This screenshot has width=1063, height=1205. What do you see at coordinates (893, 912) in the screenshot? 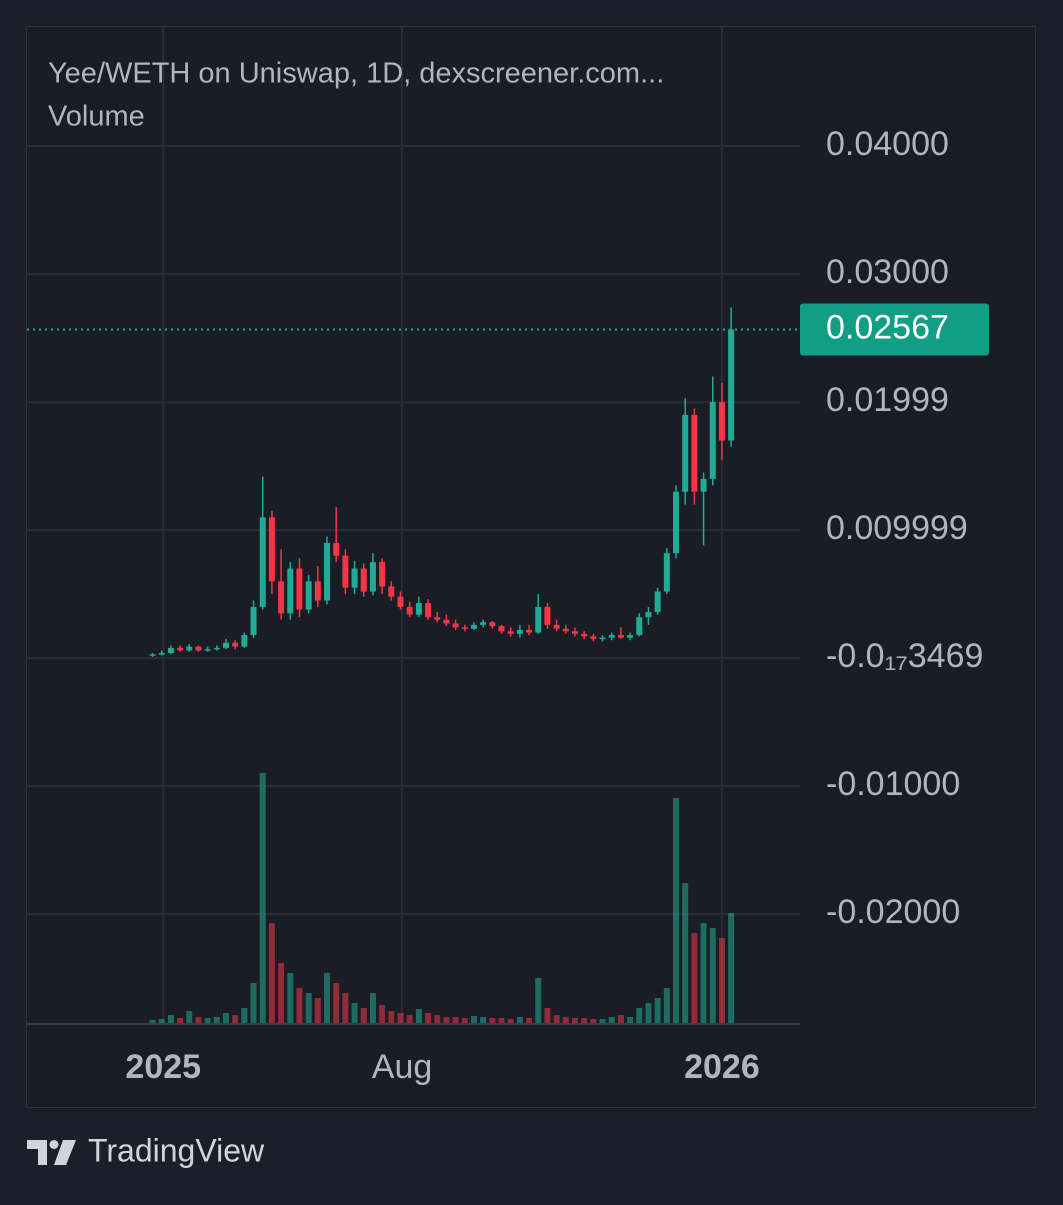
I see `y-tick-label: -0.02000` at bounding box center [893, 912].